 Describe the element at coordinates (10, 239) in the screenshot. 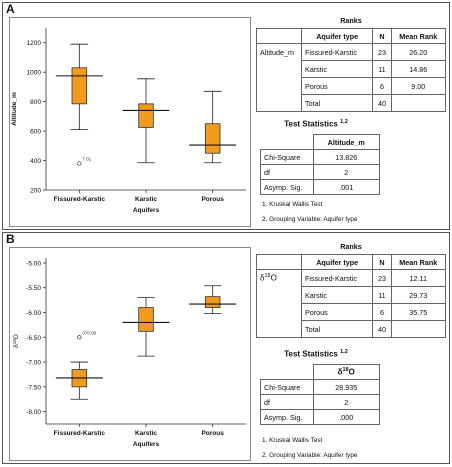

I see `panel-label: B` at that location.